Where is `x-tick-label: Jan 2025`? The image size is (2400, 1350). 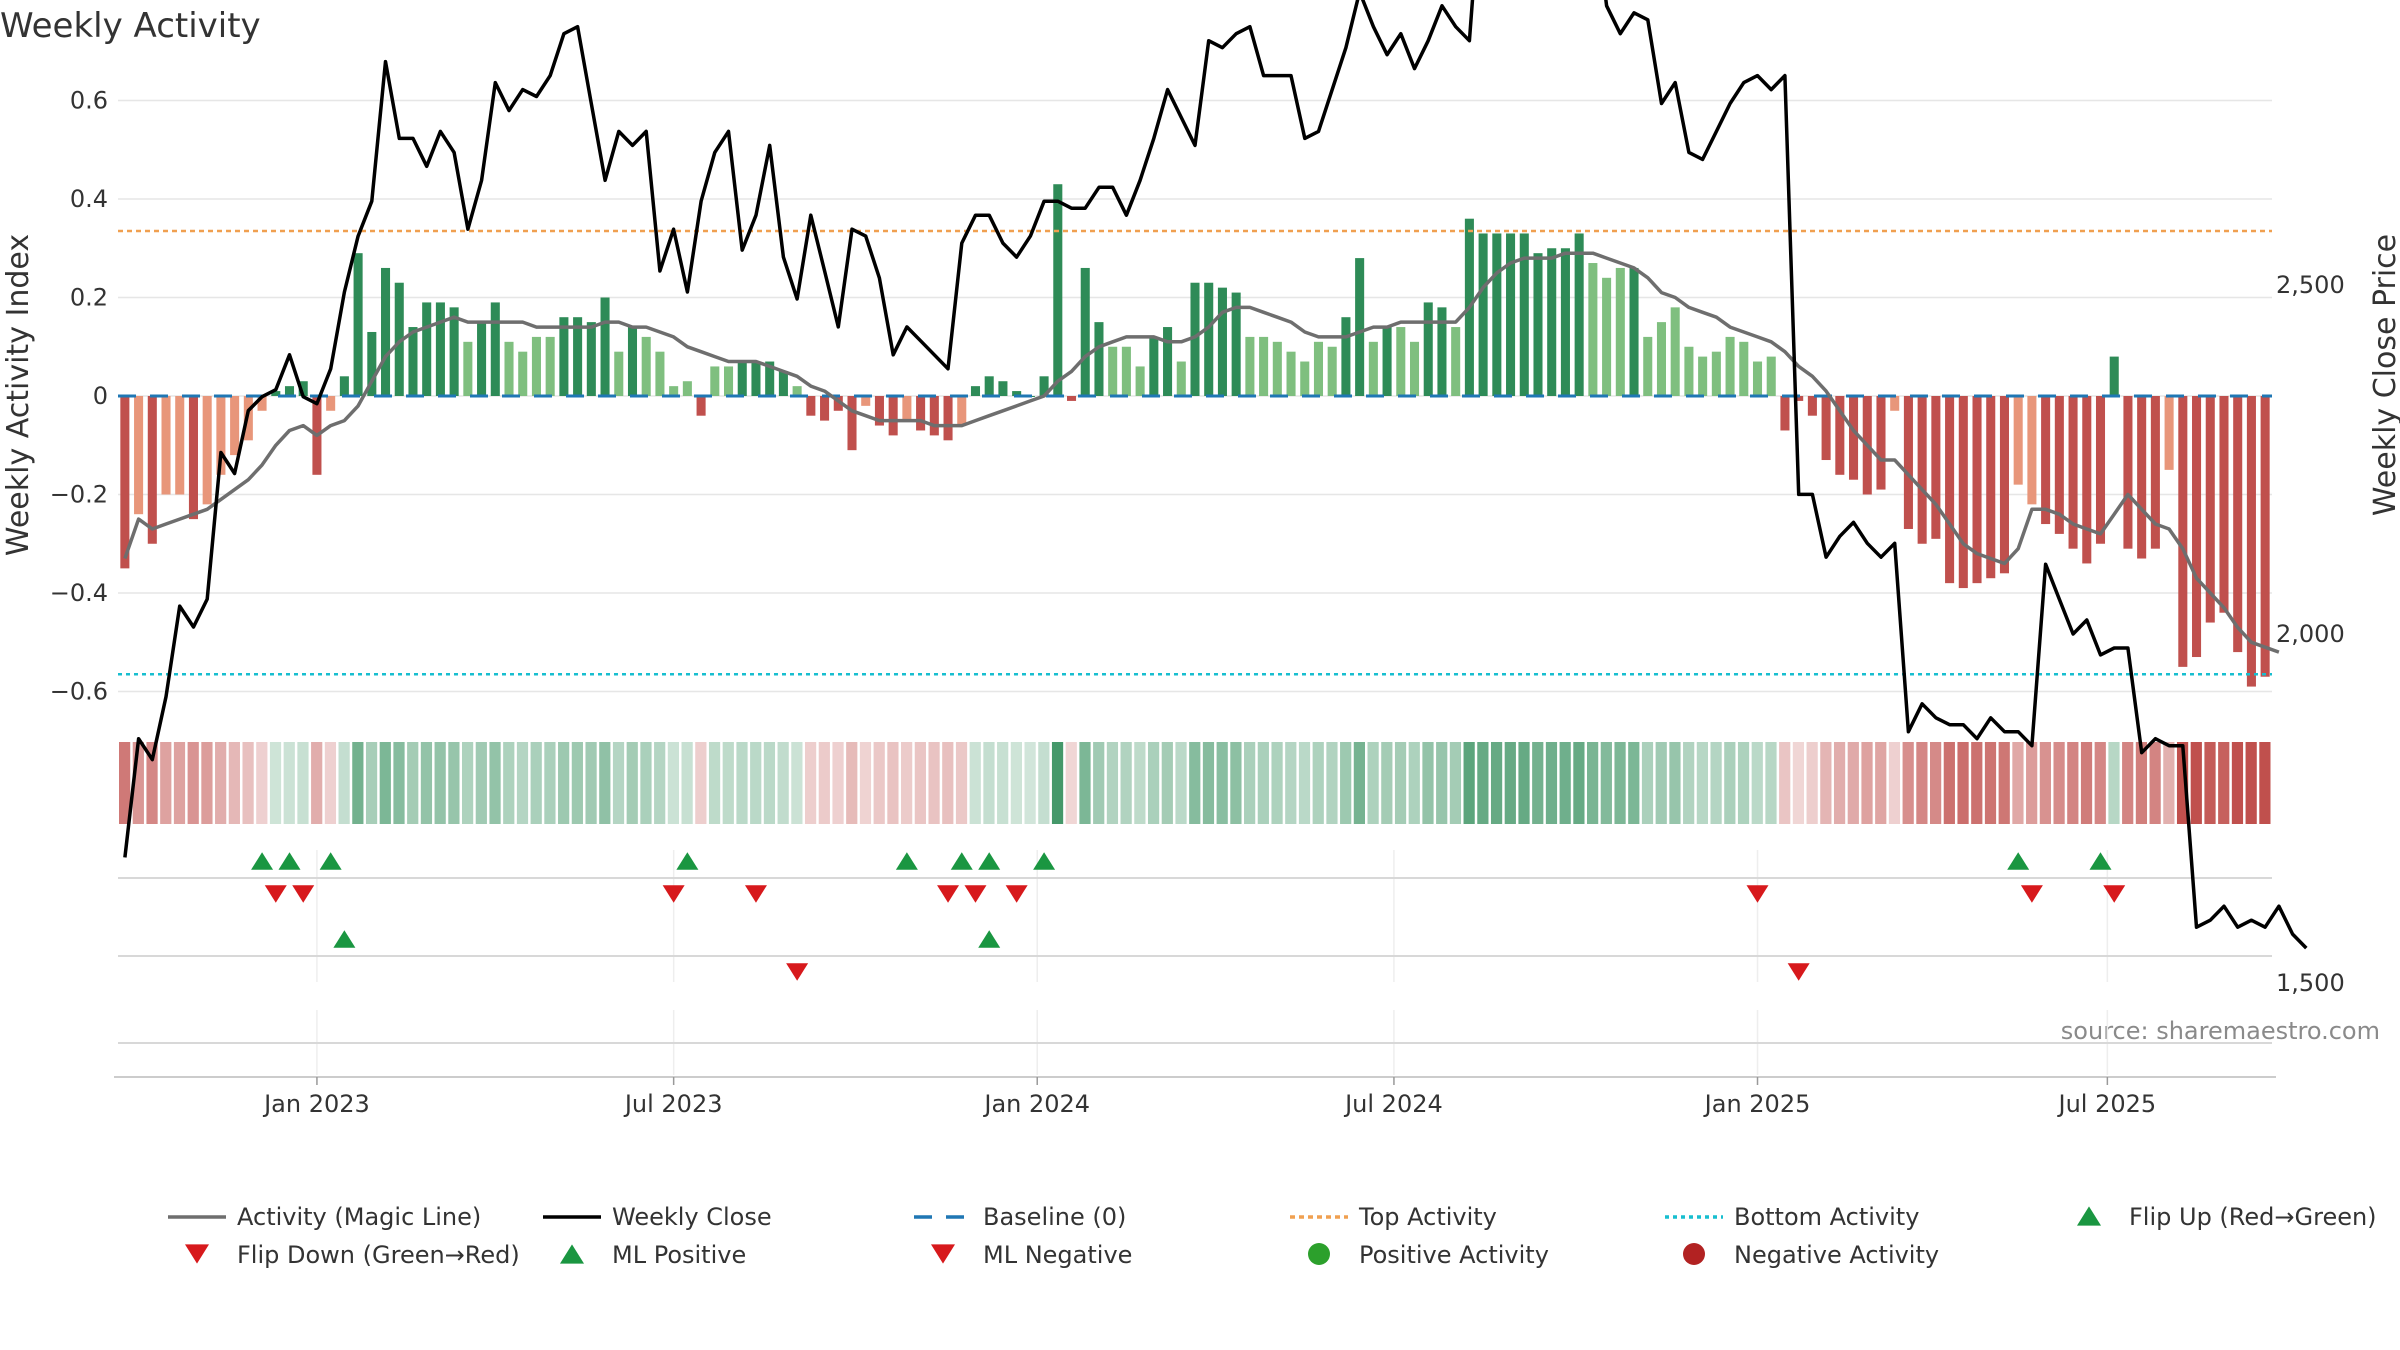
x-tick-label: Jan 2025 is located at coordinates (1757, 1104).